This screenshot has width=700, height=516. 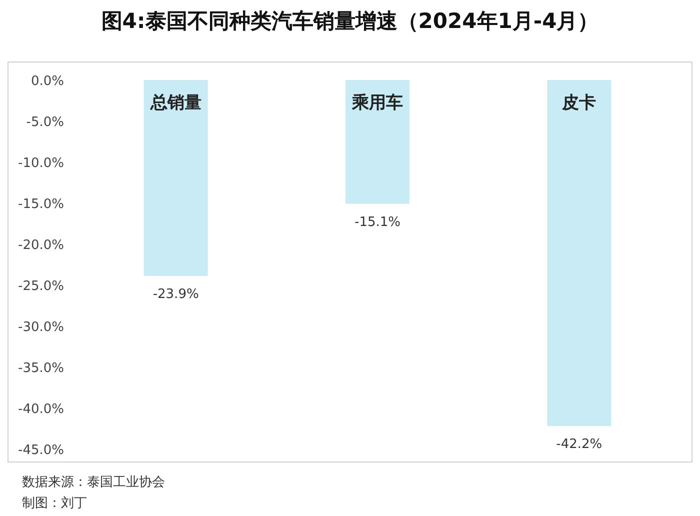 I want to click on source-note: 数据来源：泰国工业协会, so click(x=93, y=482).